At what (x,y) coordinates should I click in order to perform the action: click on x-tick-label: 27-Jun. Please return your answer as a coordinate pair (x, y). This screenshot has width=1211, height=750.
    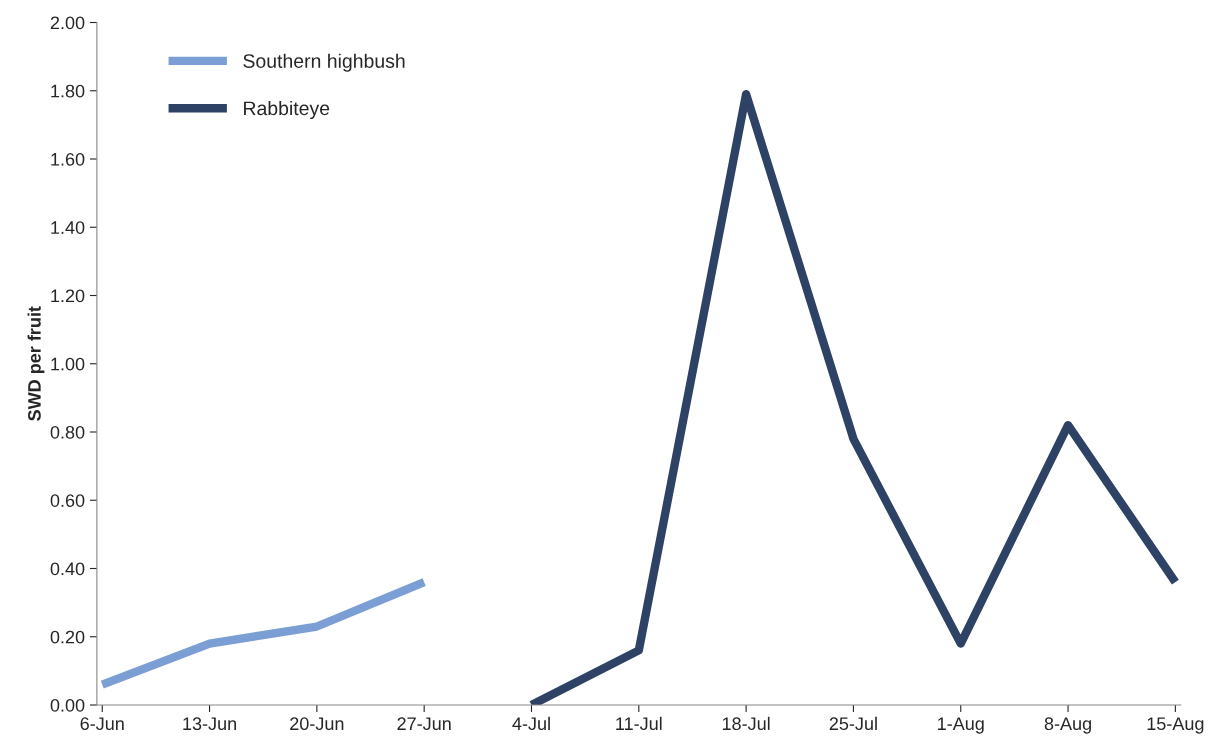
    Looking at the image, I should click on (424, 724).